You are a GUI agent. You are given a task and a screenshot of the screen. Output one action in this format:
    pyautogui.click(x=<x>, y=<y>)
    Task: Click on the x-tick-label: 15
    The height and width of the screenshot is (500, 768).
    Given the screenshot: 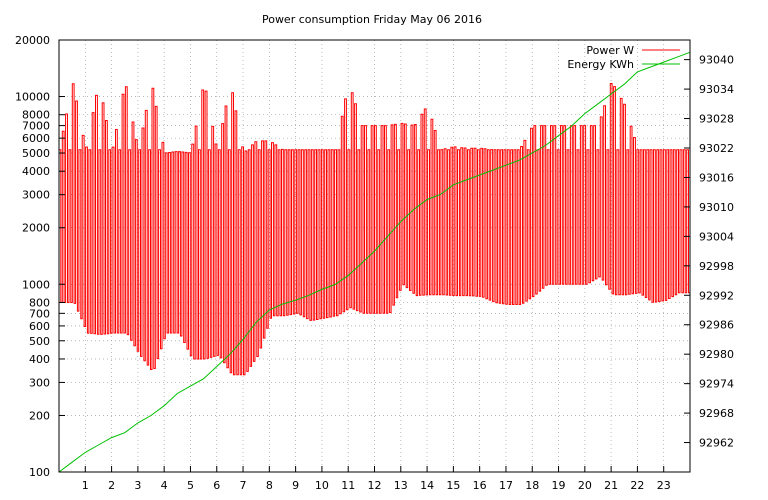 What is the action you would take?
    pyautogui.click(x=453, y=485)
    